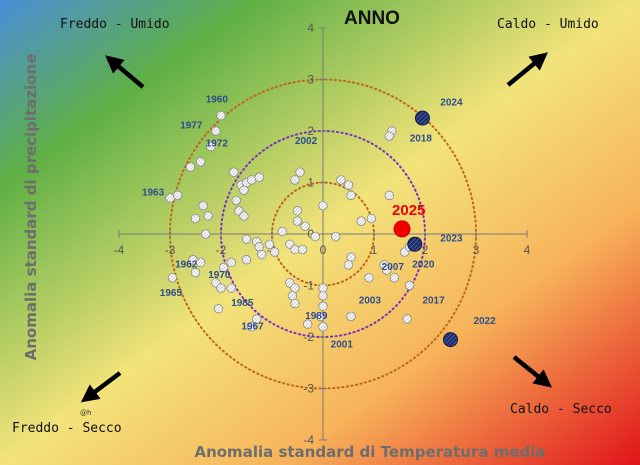  Describe the element at coordinates (217, 100) in the screenshot. I see `year-label: 1960` at that location.